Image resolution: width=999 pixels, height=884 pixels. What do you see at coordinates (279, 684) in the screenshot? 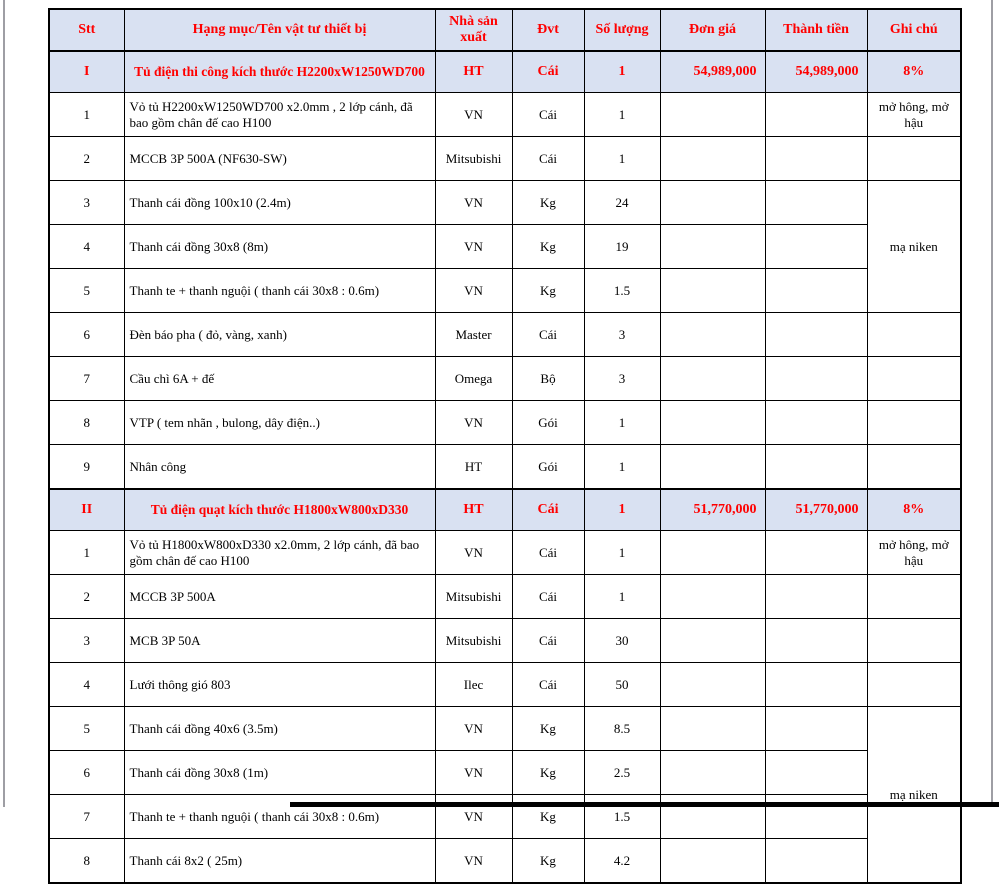
I see `cell-item-name: Lưới thông gió 803` at bounding box center [279, 684].